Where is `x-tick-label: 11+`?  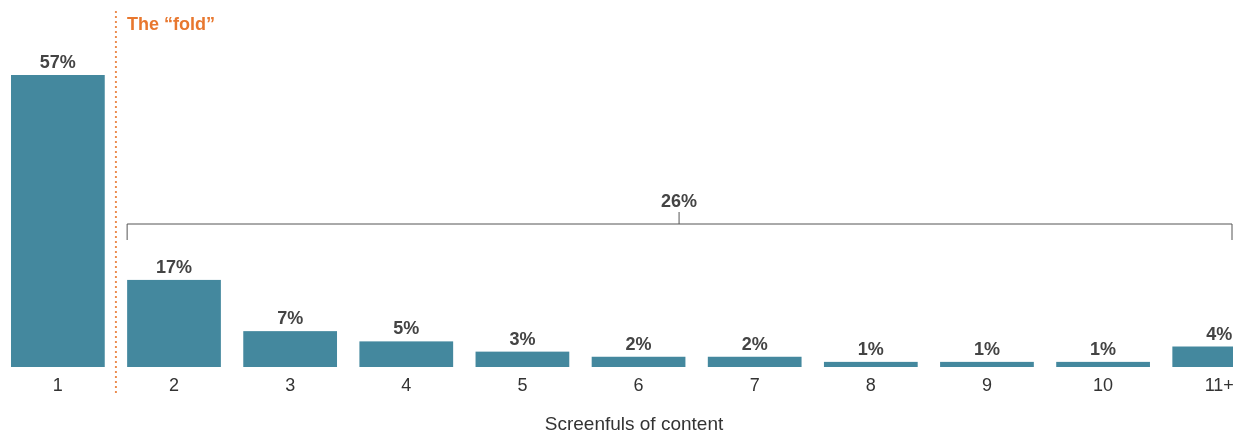 x-tick-label: 11+ is located at coordinates (1218, 385).